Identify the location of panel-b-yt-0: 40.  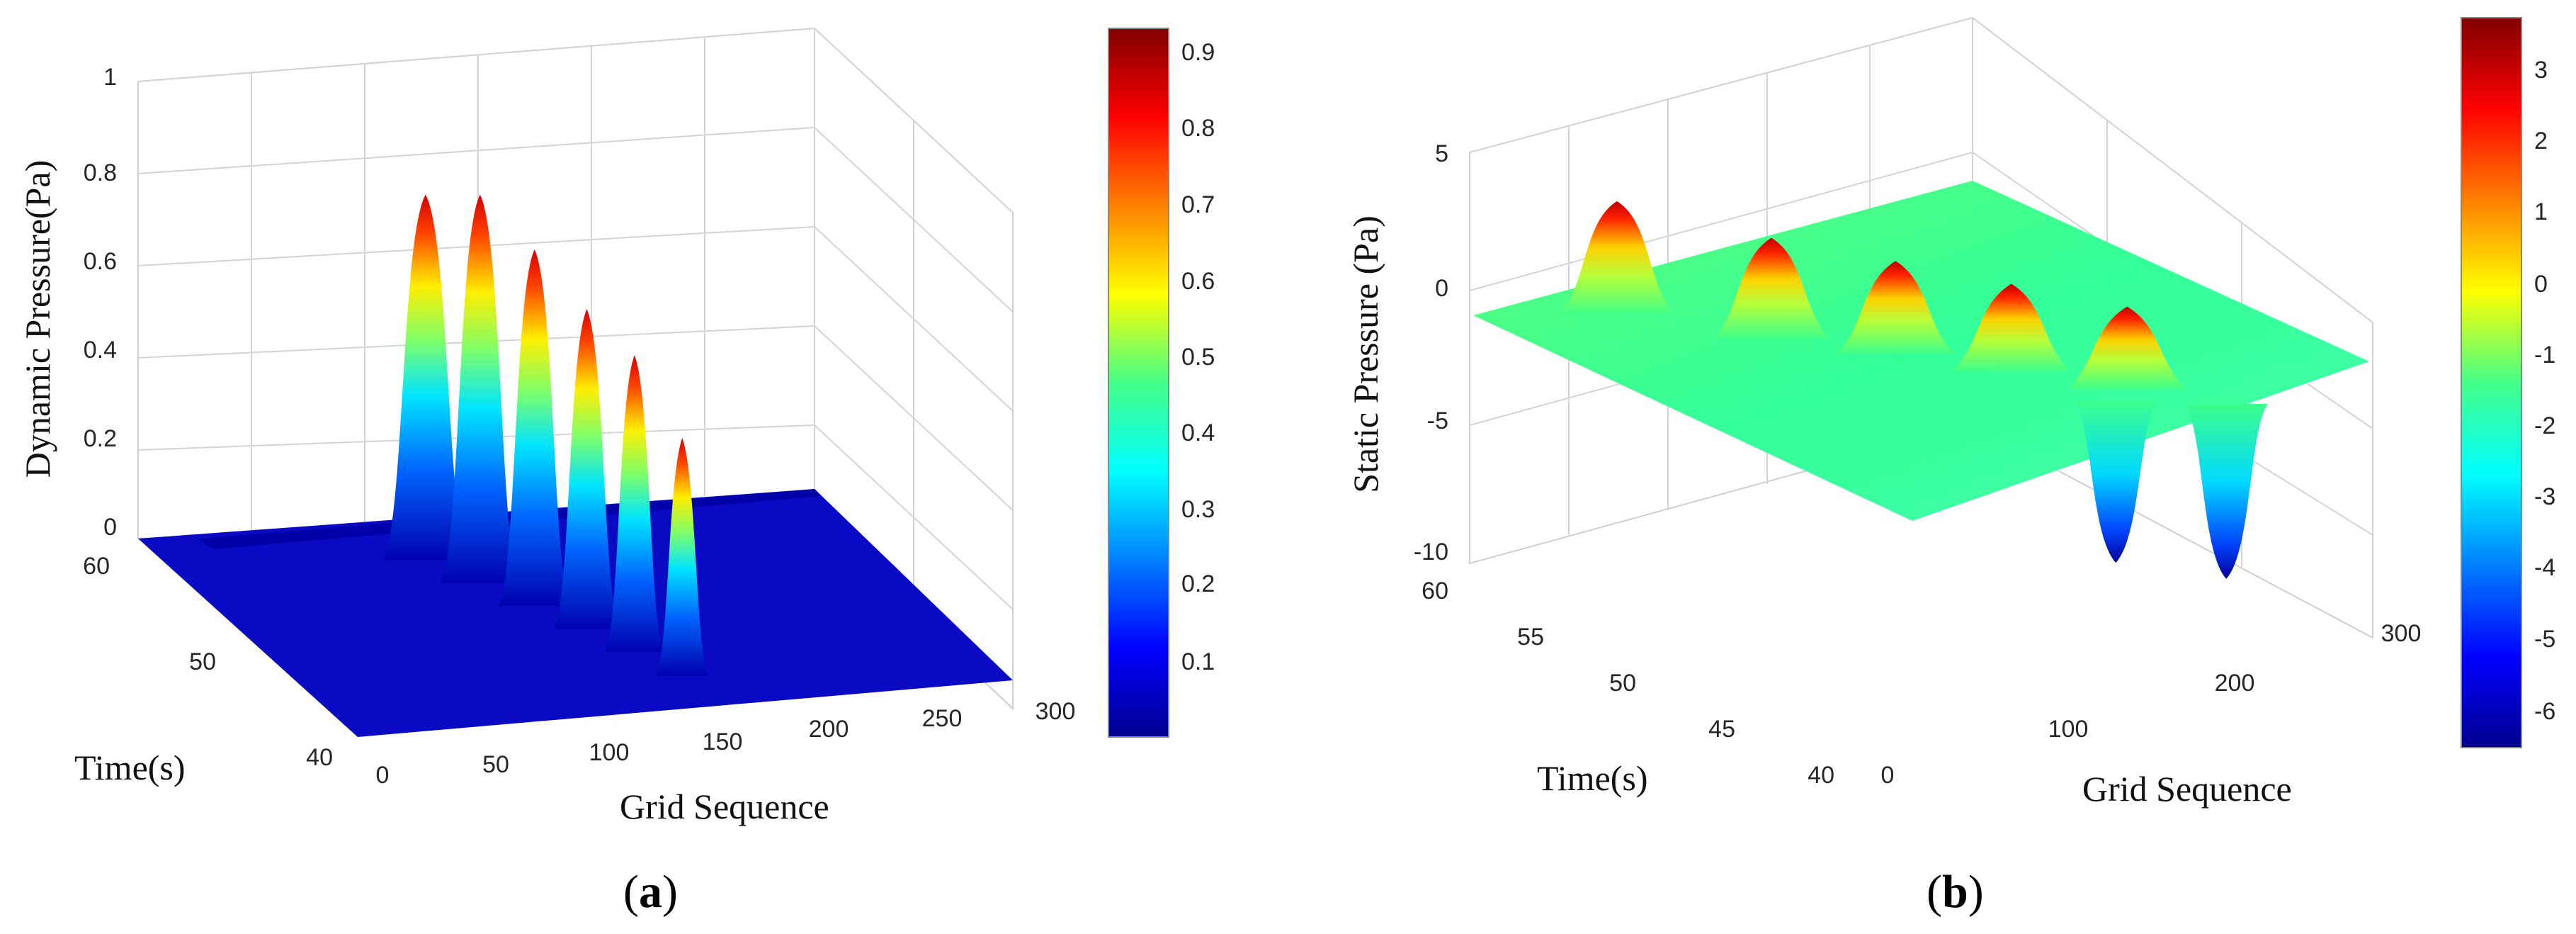
(1821, 775).